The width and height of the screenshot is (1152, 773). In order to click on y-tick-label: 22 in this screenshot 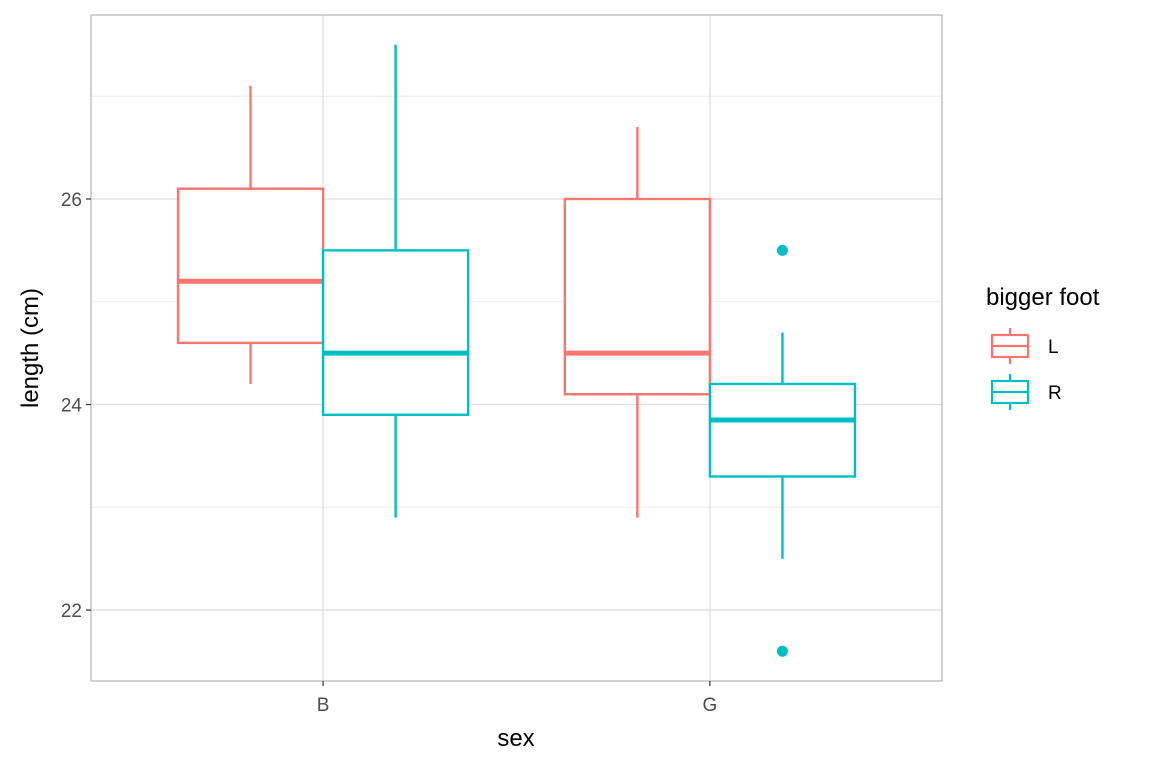, I will do `click(71, 611)`.